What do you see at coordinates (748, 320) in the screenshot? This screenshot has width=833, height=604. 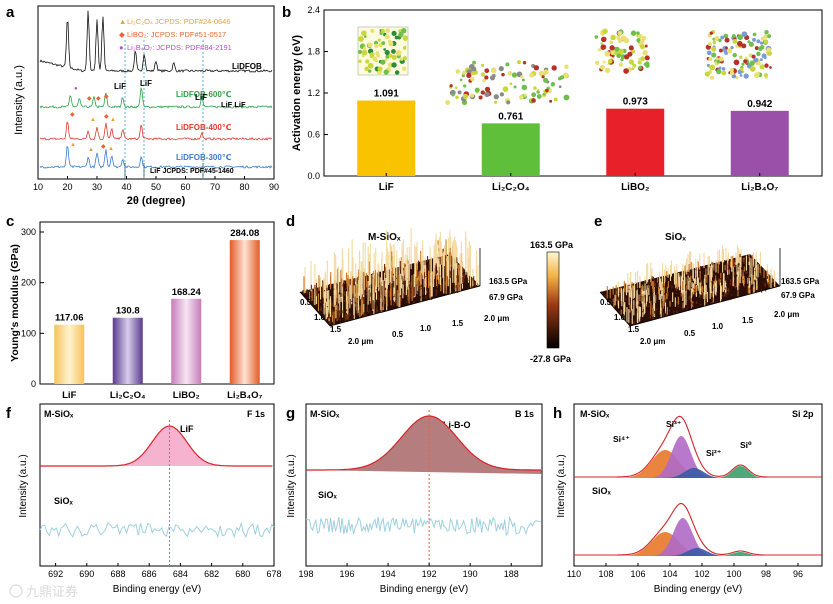 I see `e-xtick-2: 1.5` at bounding box center [748, 320].